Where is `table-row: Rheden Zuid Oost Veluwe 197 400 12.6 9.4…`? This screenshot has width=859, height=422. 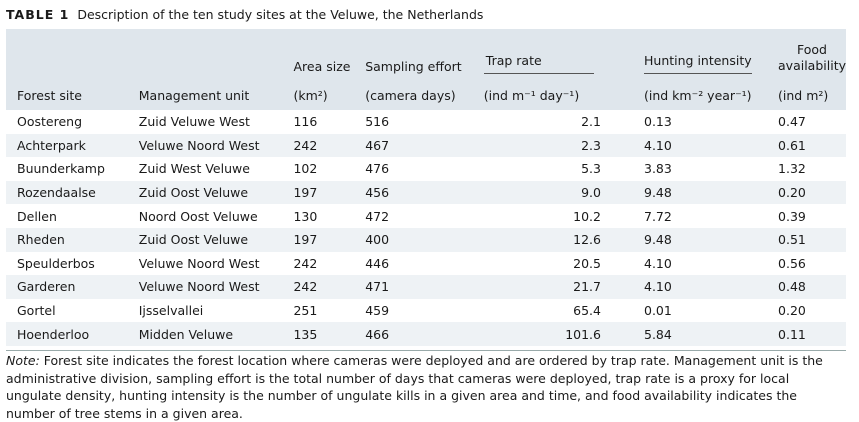
table-row: Rheden Zuid Oost Veluwe 197 400 12.6 9.4… is located at coordinates (426, 239).